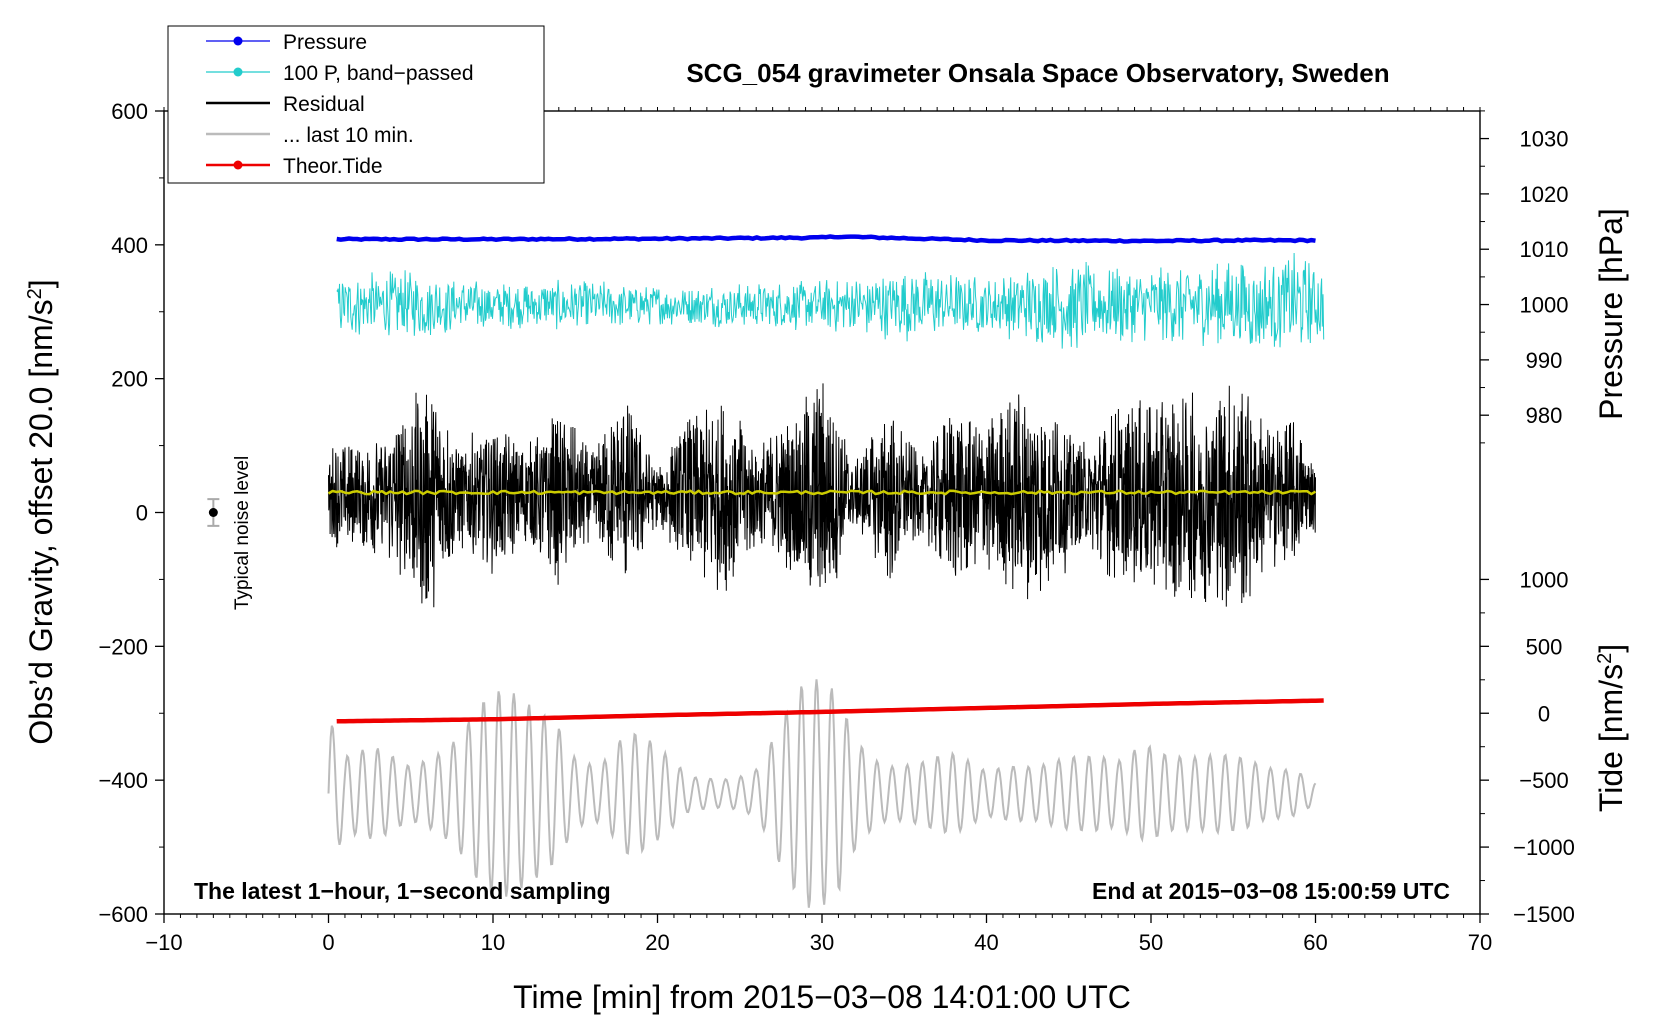 This screenshot has width=1660, height=1020. What do you see at coordinates (1544, 360) in the screenshot?
I see `pressure-tick-label: 990` at bounding box center [1544, 360].